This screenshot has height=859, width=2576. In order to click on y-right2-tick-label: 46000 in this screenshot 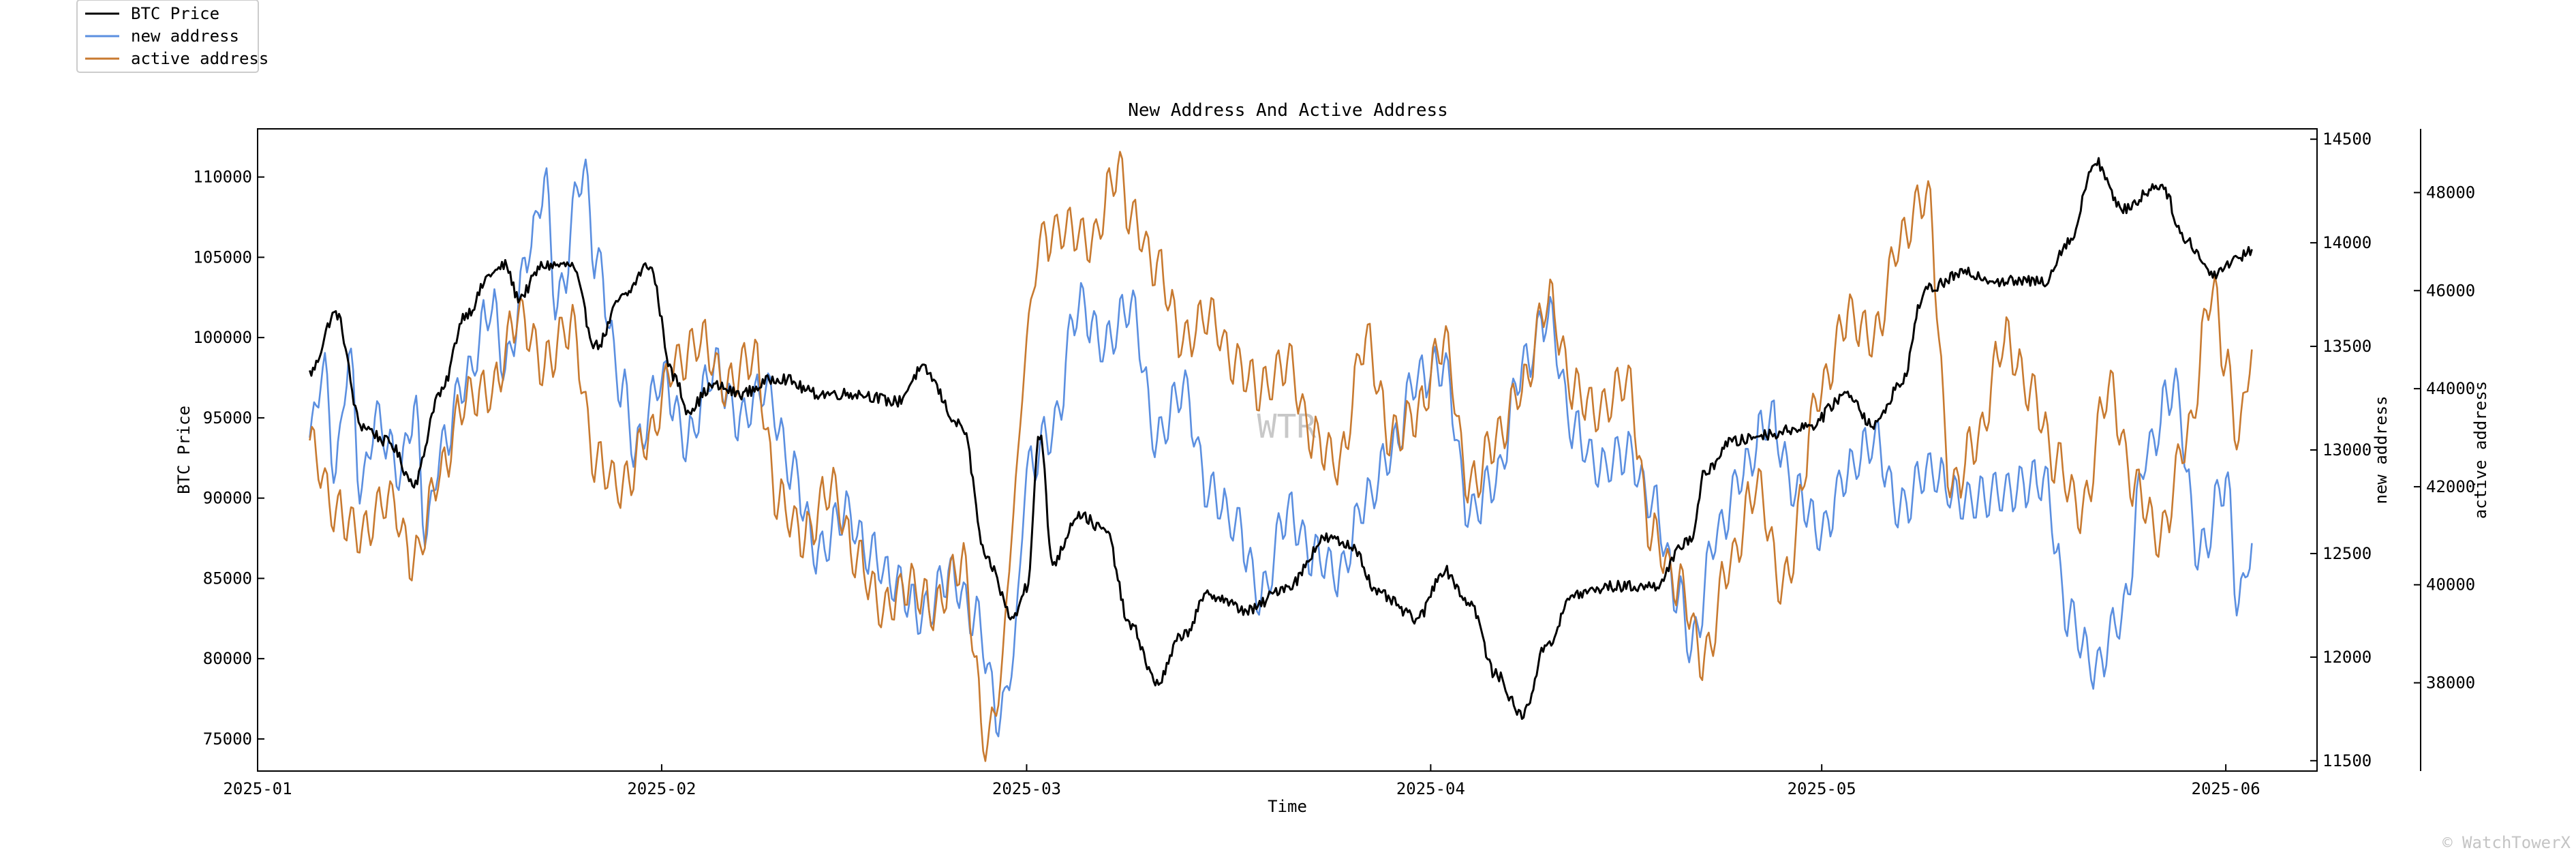, I will do `click(2450, 290)`.